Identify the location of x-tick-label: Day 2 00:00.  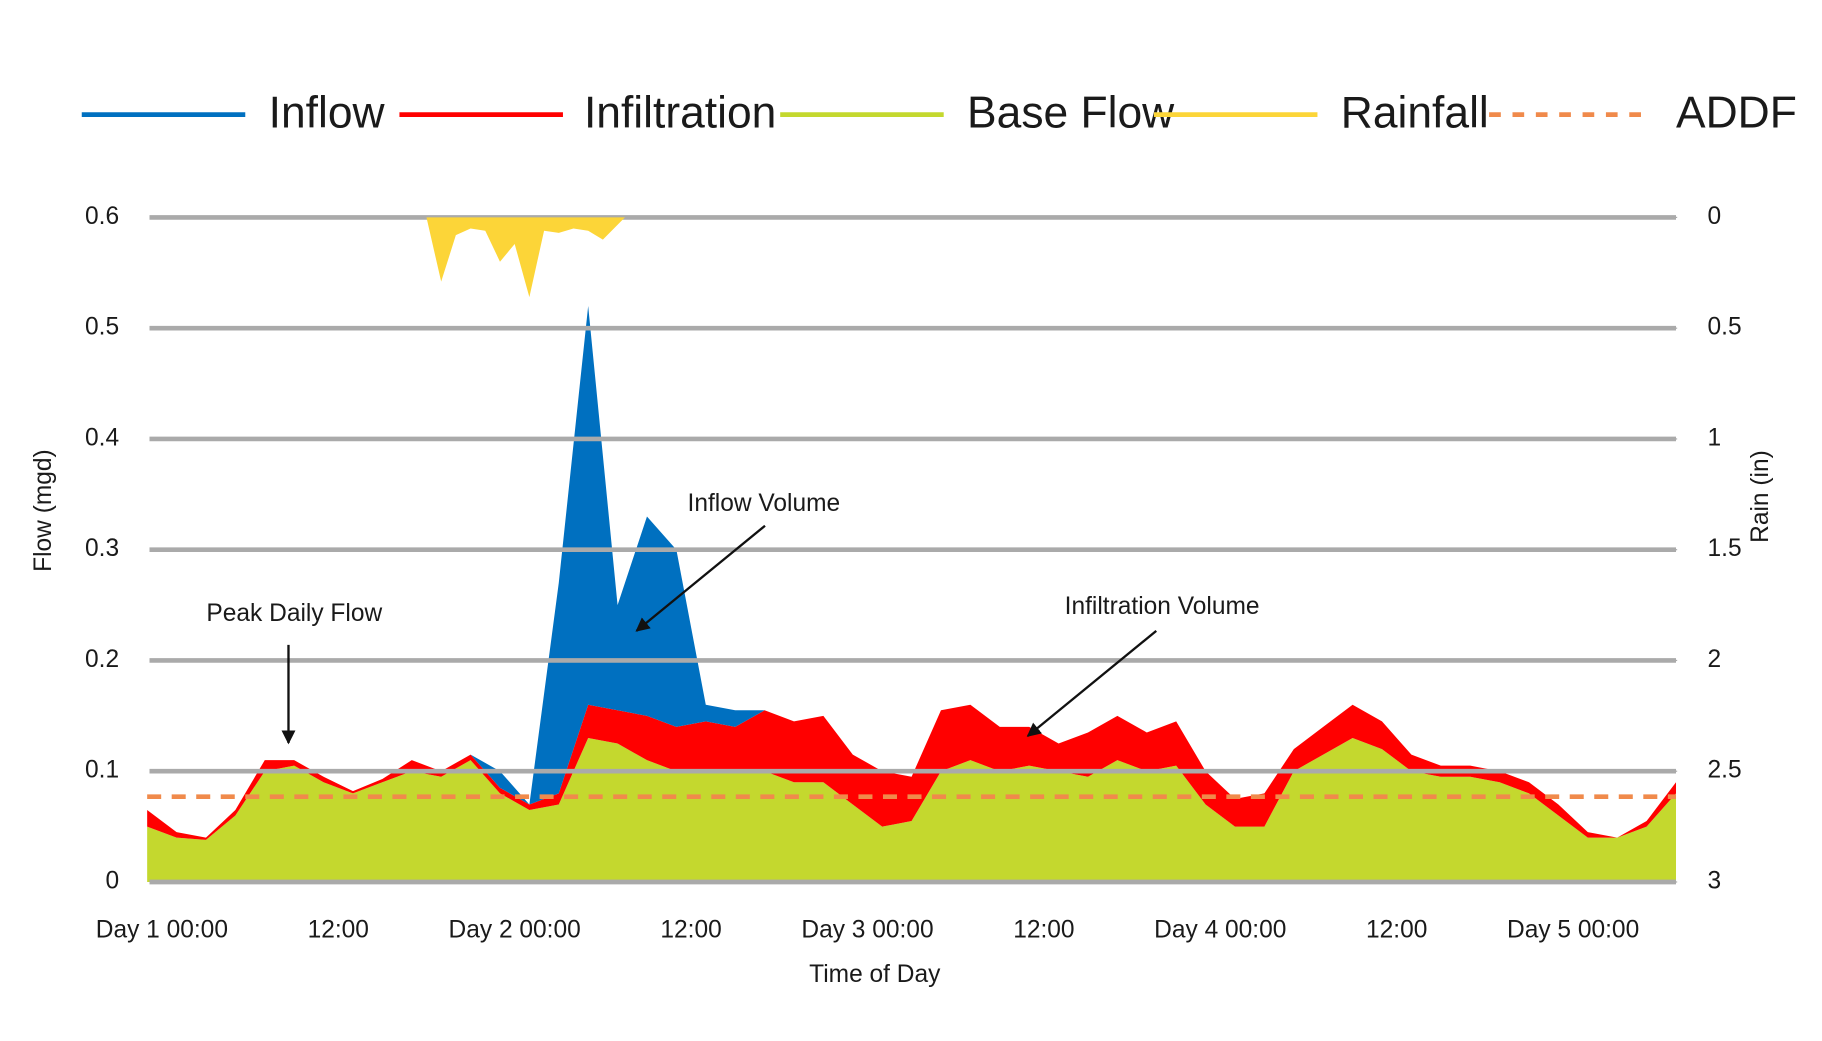
(515, 930).